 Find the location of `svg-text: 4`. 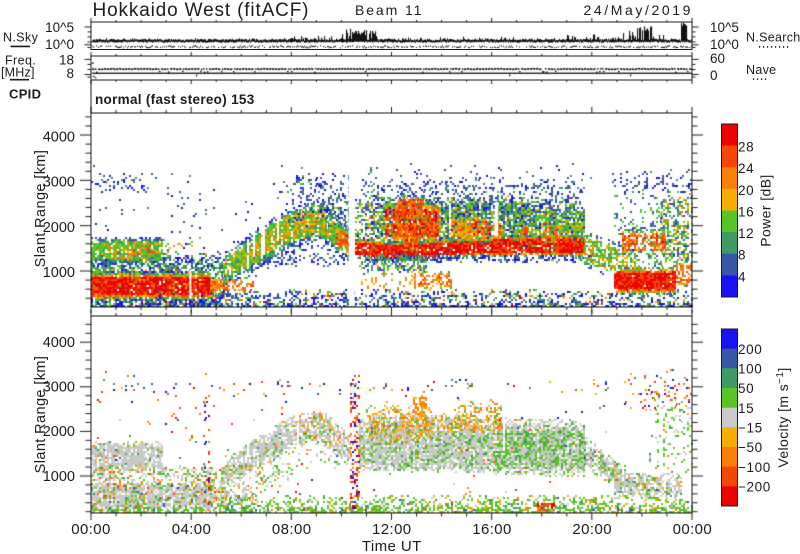

svg-text: 4 is located at coordinates (742, 276).